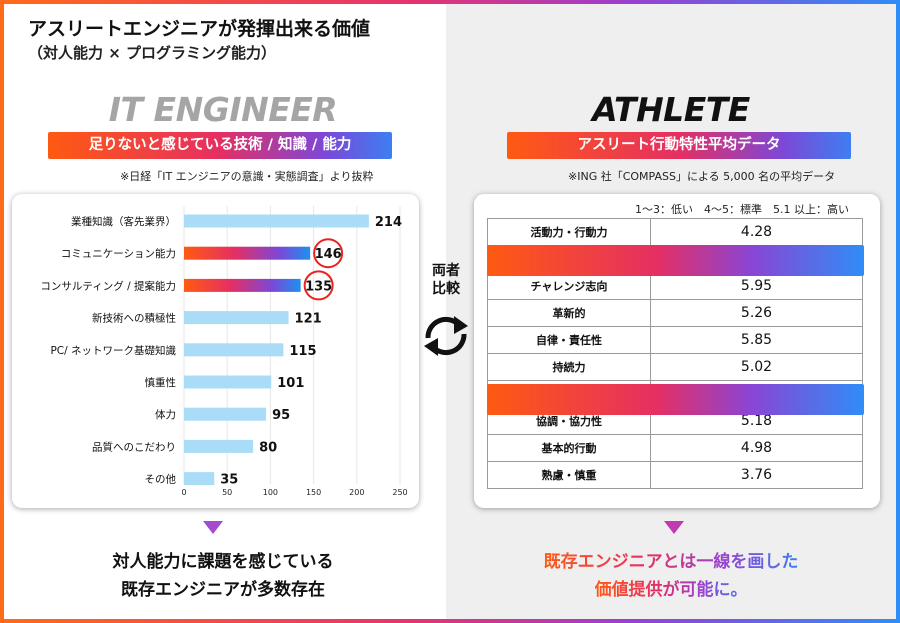 Image resolution: width=900 pixels, height=623 pixels. I want to click on table-row: 革新的 5.26, so click(675, 313).